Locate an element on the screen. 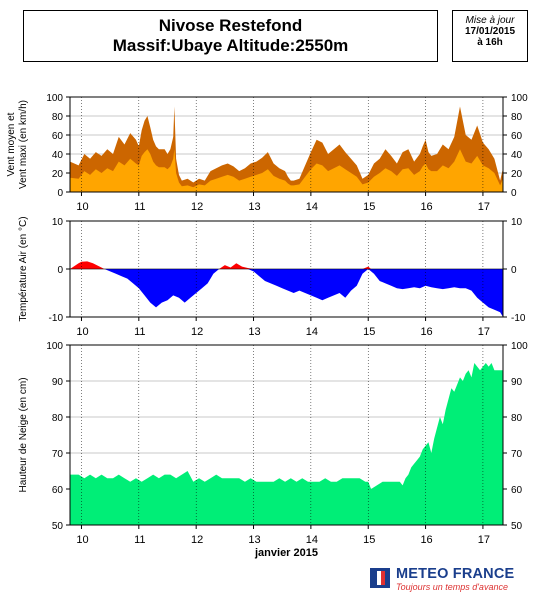 This screenshot has width=538, height=595. xtick-label-2-17: 17 is located at coordinates (484, 540).